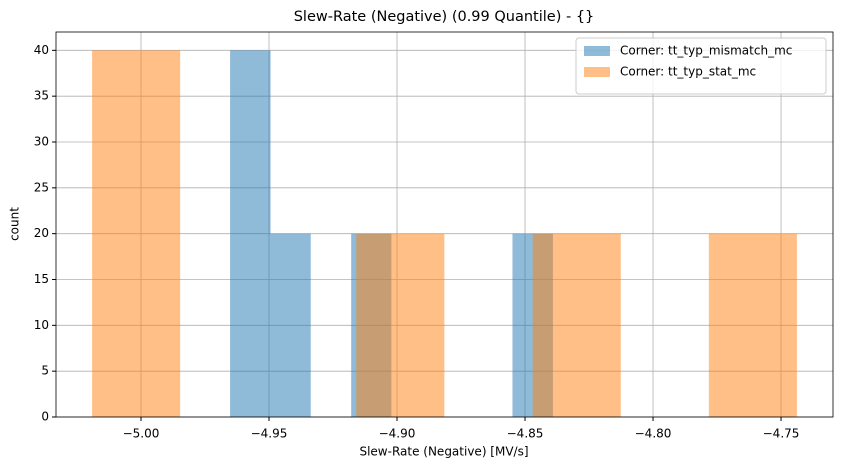 Image resolution: width=841 pixels, height=470 pixels. What do you see at coordinates (45, 371) in the screenshot?
I see `y-tick-label: 5` at bounding box center [45, 371].